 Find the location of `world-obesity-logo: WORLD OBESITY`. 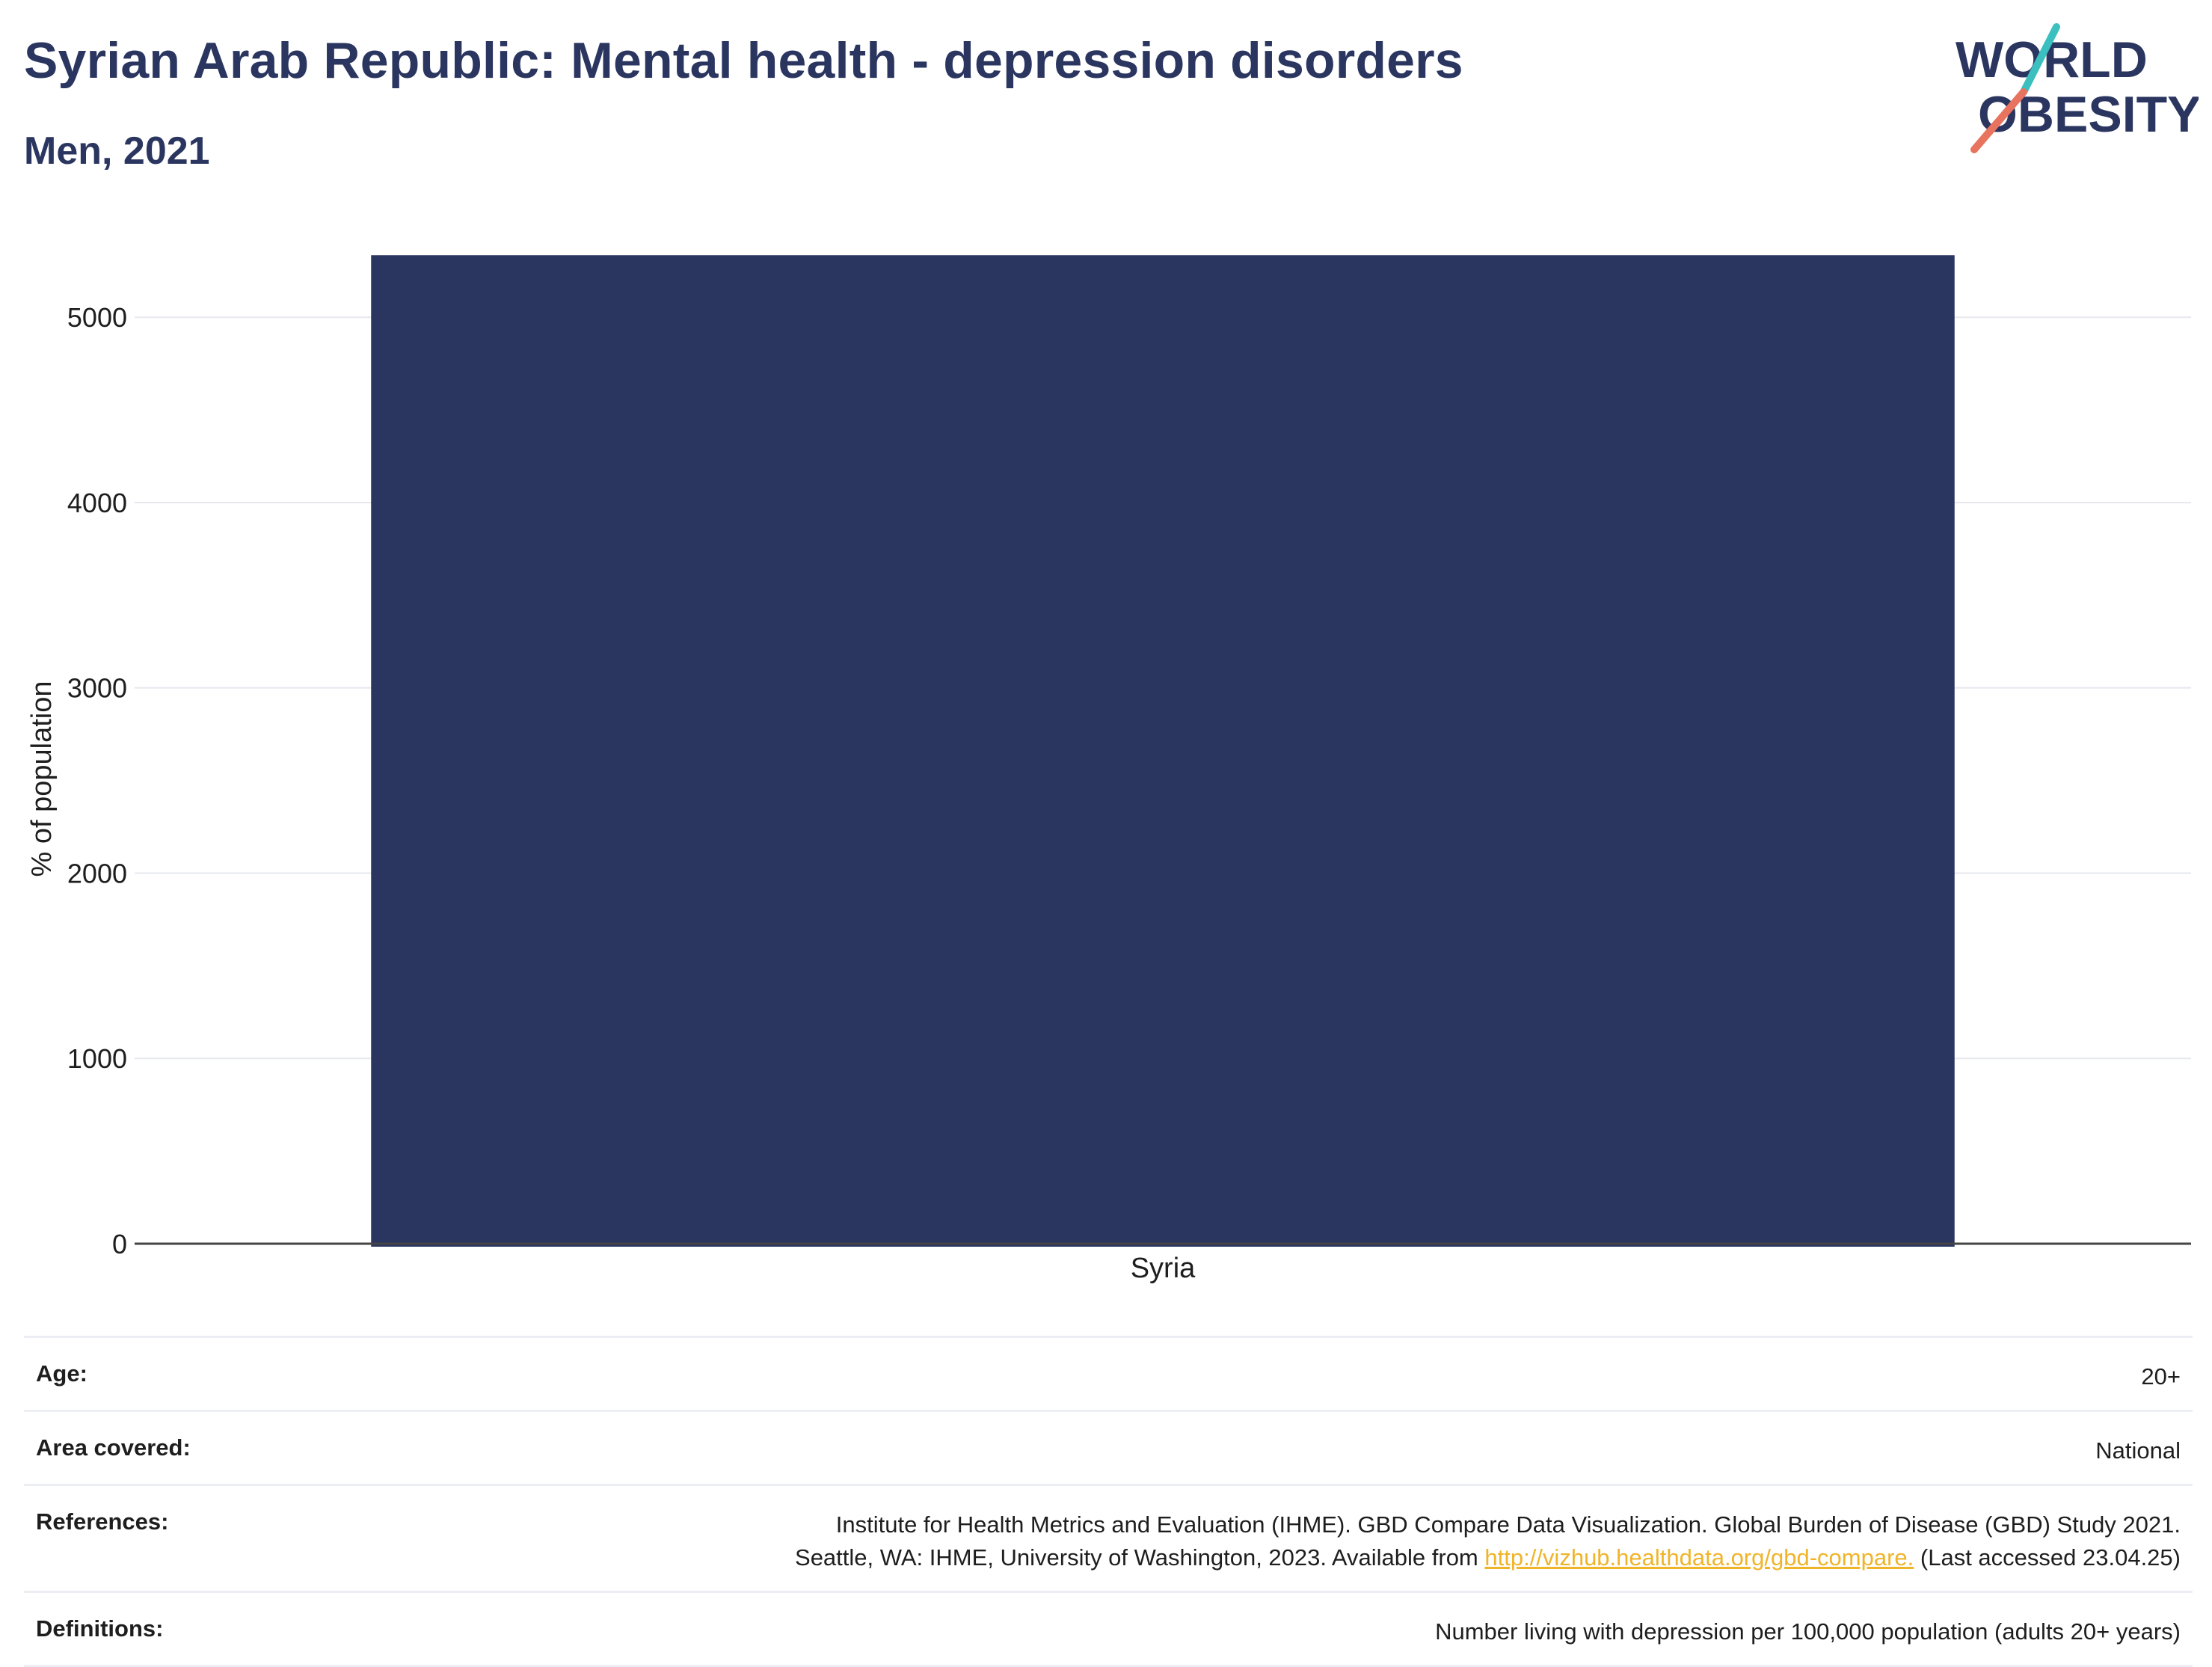

world-obesity-logo: WORLD OBESITY is located at coordinates (2077, 88).